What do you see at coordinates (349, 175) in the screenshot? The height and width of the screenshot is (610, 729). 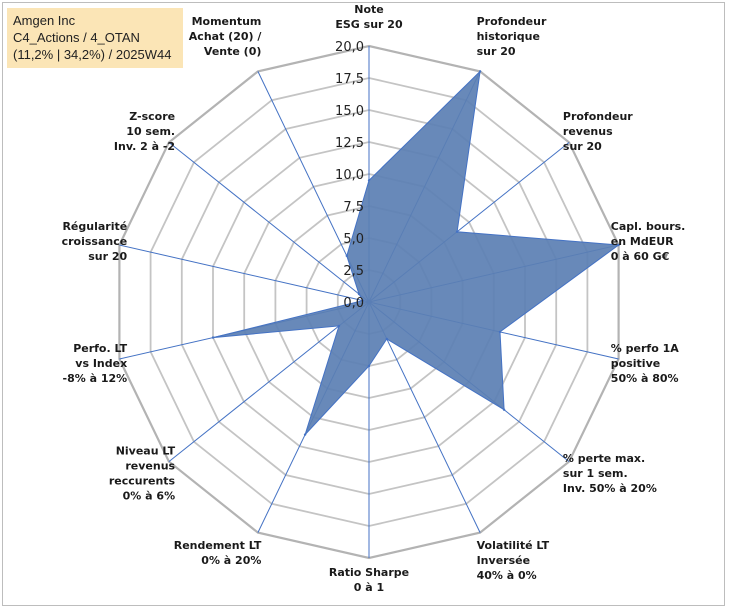 I see `radial-tick-label: 10,0` at bounding box center [349, 175].